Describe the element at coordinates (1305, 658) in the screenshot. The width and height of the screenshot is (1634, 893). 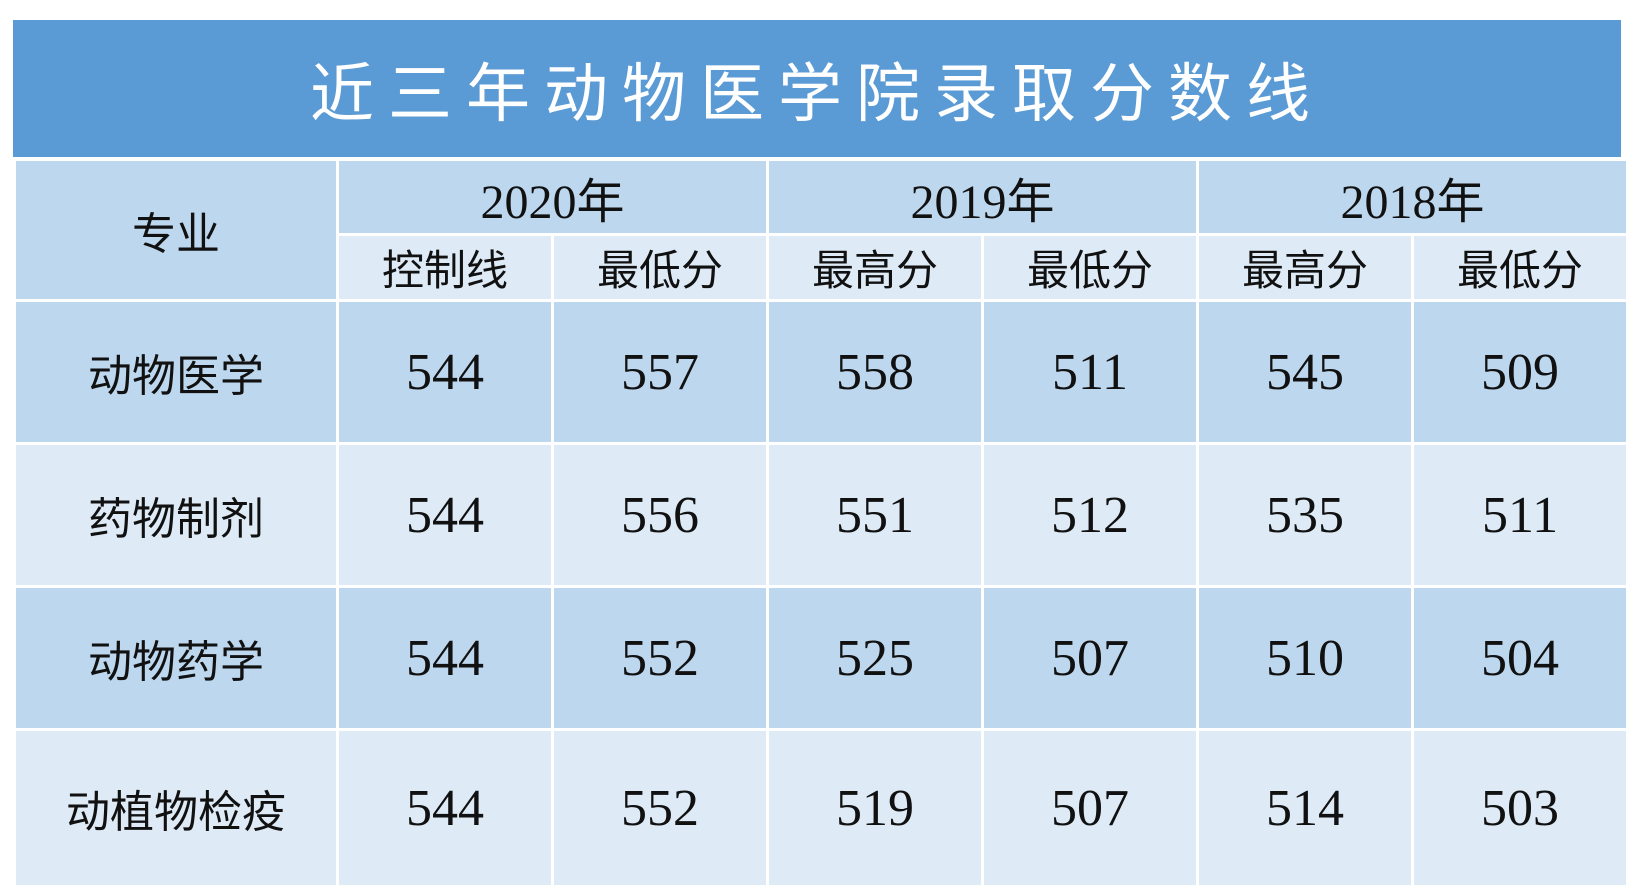
I see `score-cell: 510` at that location.